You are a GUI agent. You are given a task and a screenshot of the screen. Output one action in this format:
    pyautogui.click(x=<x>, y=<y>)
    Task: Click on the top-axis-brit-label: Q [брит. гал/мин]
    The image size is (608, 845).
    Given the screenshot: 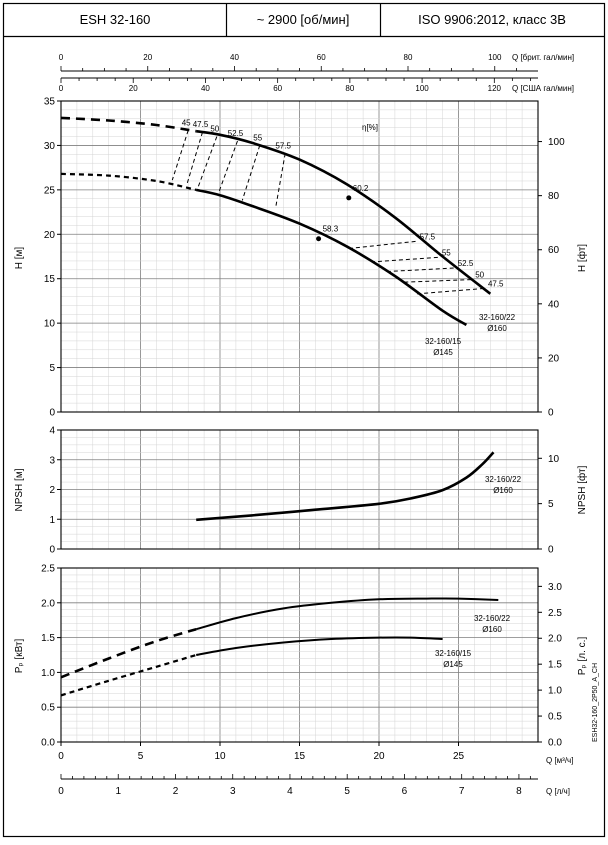 What is the action you would take?
    pyautogui.click(x=543, y=57)
    